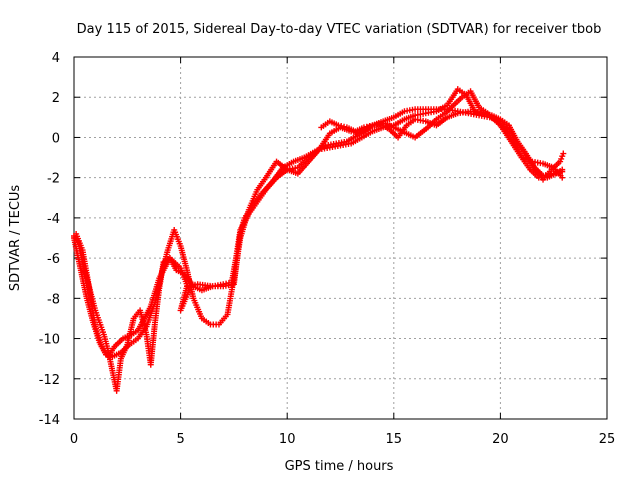  I want to click on y-tick-label: -10, so click(49, 340).